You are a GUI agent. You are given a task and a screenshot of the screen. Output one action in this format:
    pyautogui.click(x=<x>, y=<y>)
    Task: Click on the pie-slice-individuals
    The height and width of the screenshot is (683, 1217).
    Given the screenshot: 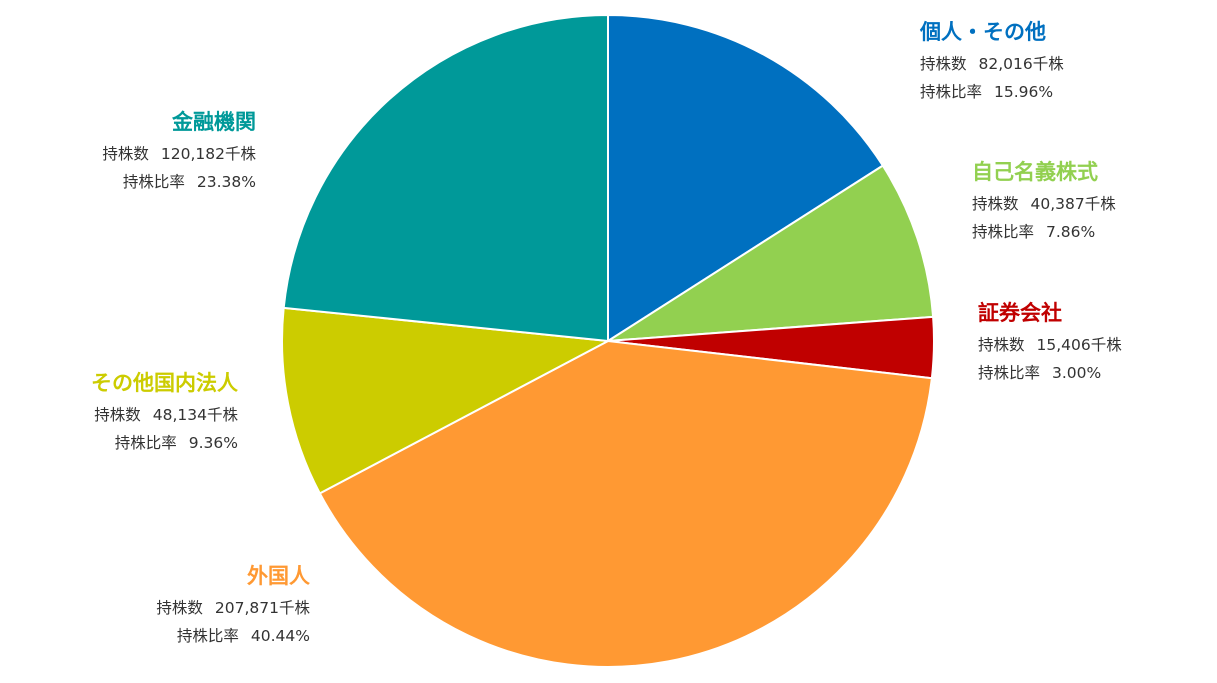 What is the action you would take?
    pyautogui.click(x=745, y=178)
    